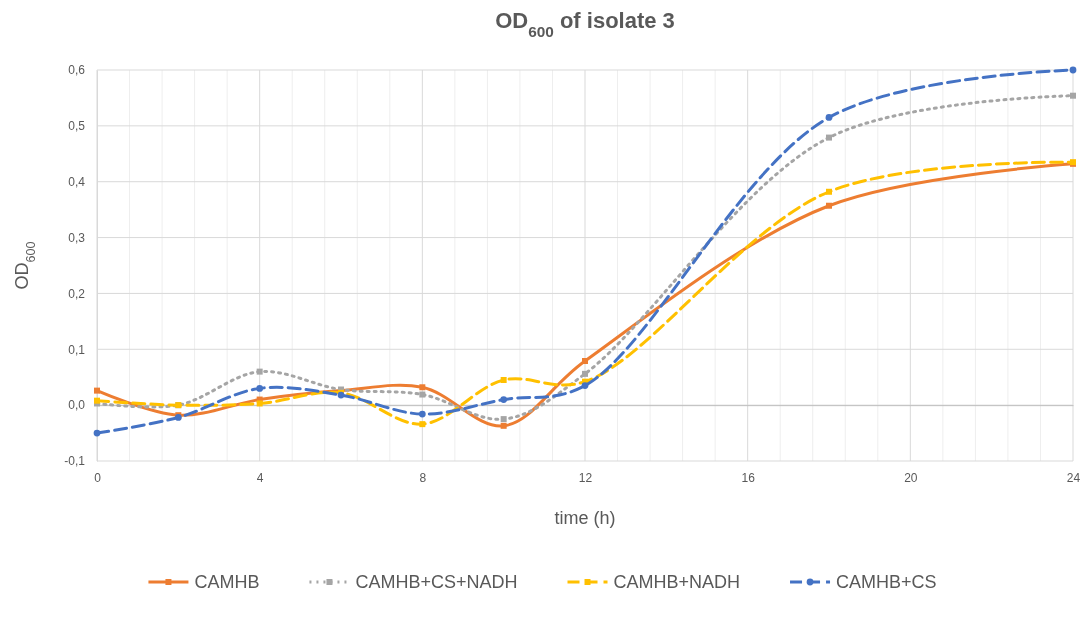 This screenshot has width=1085, height=624. Describe the element at coordinates (75, 461) in the screenshot. I see `y-tick-label: -0,1` at that location.